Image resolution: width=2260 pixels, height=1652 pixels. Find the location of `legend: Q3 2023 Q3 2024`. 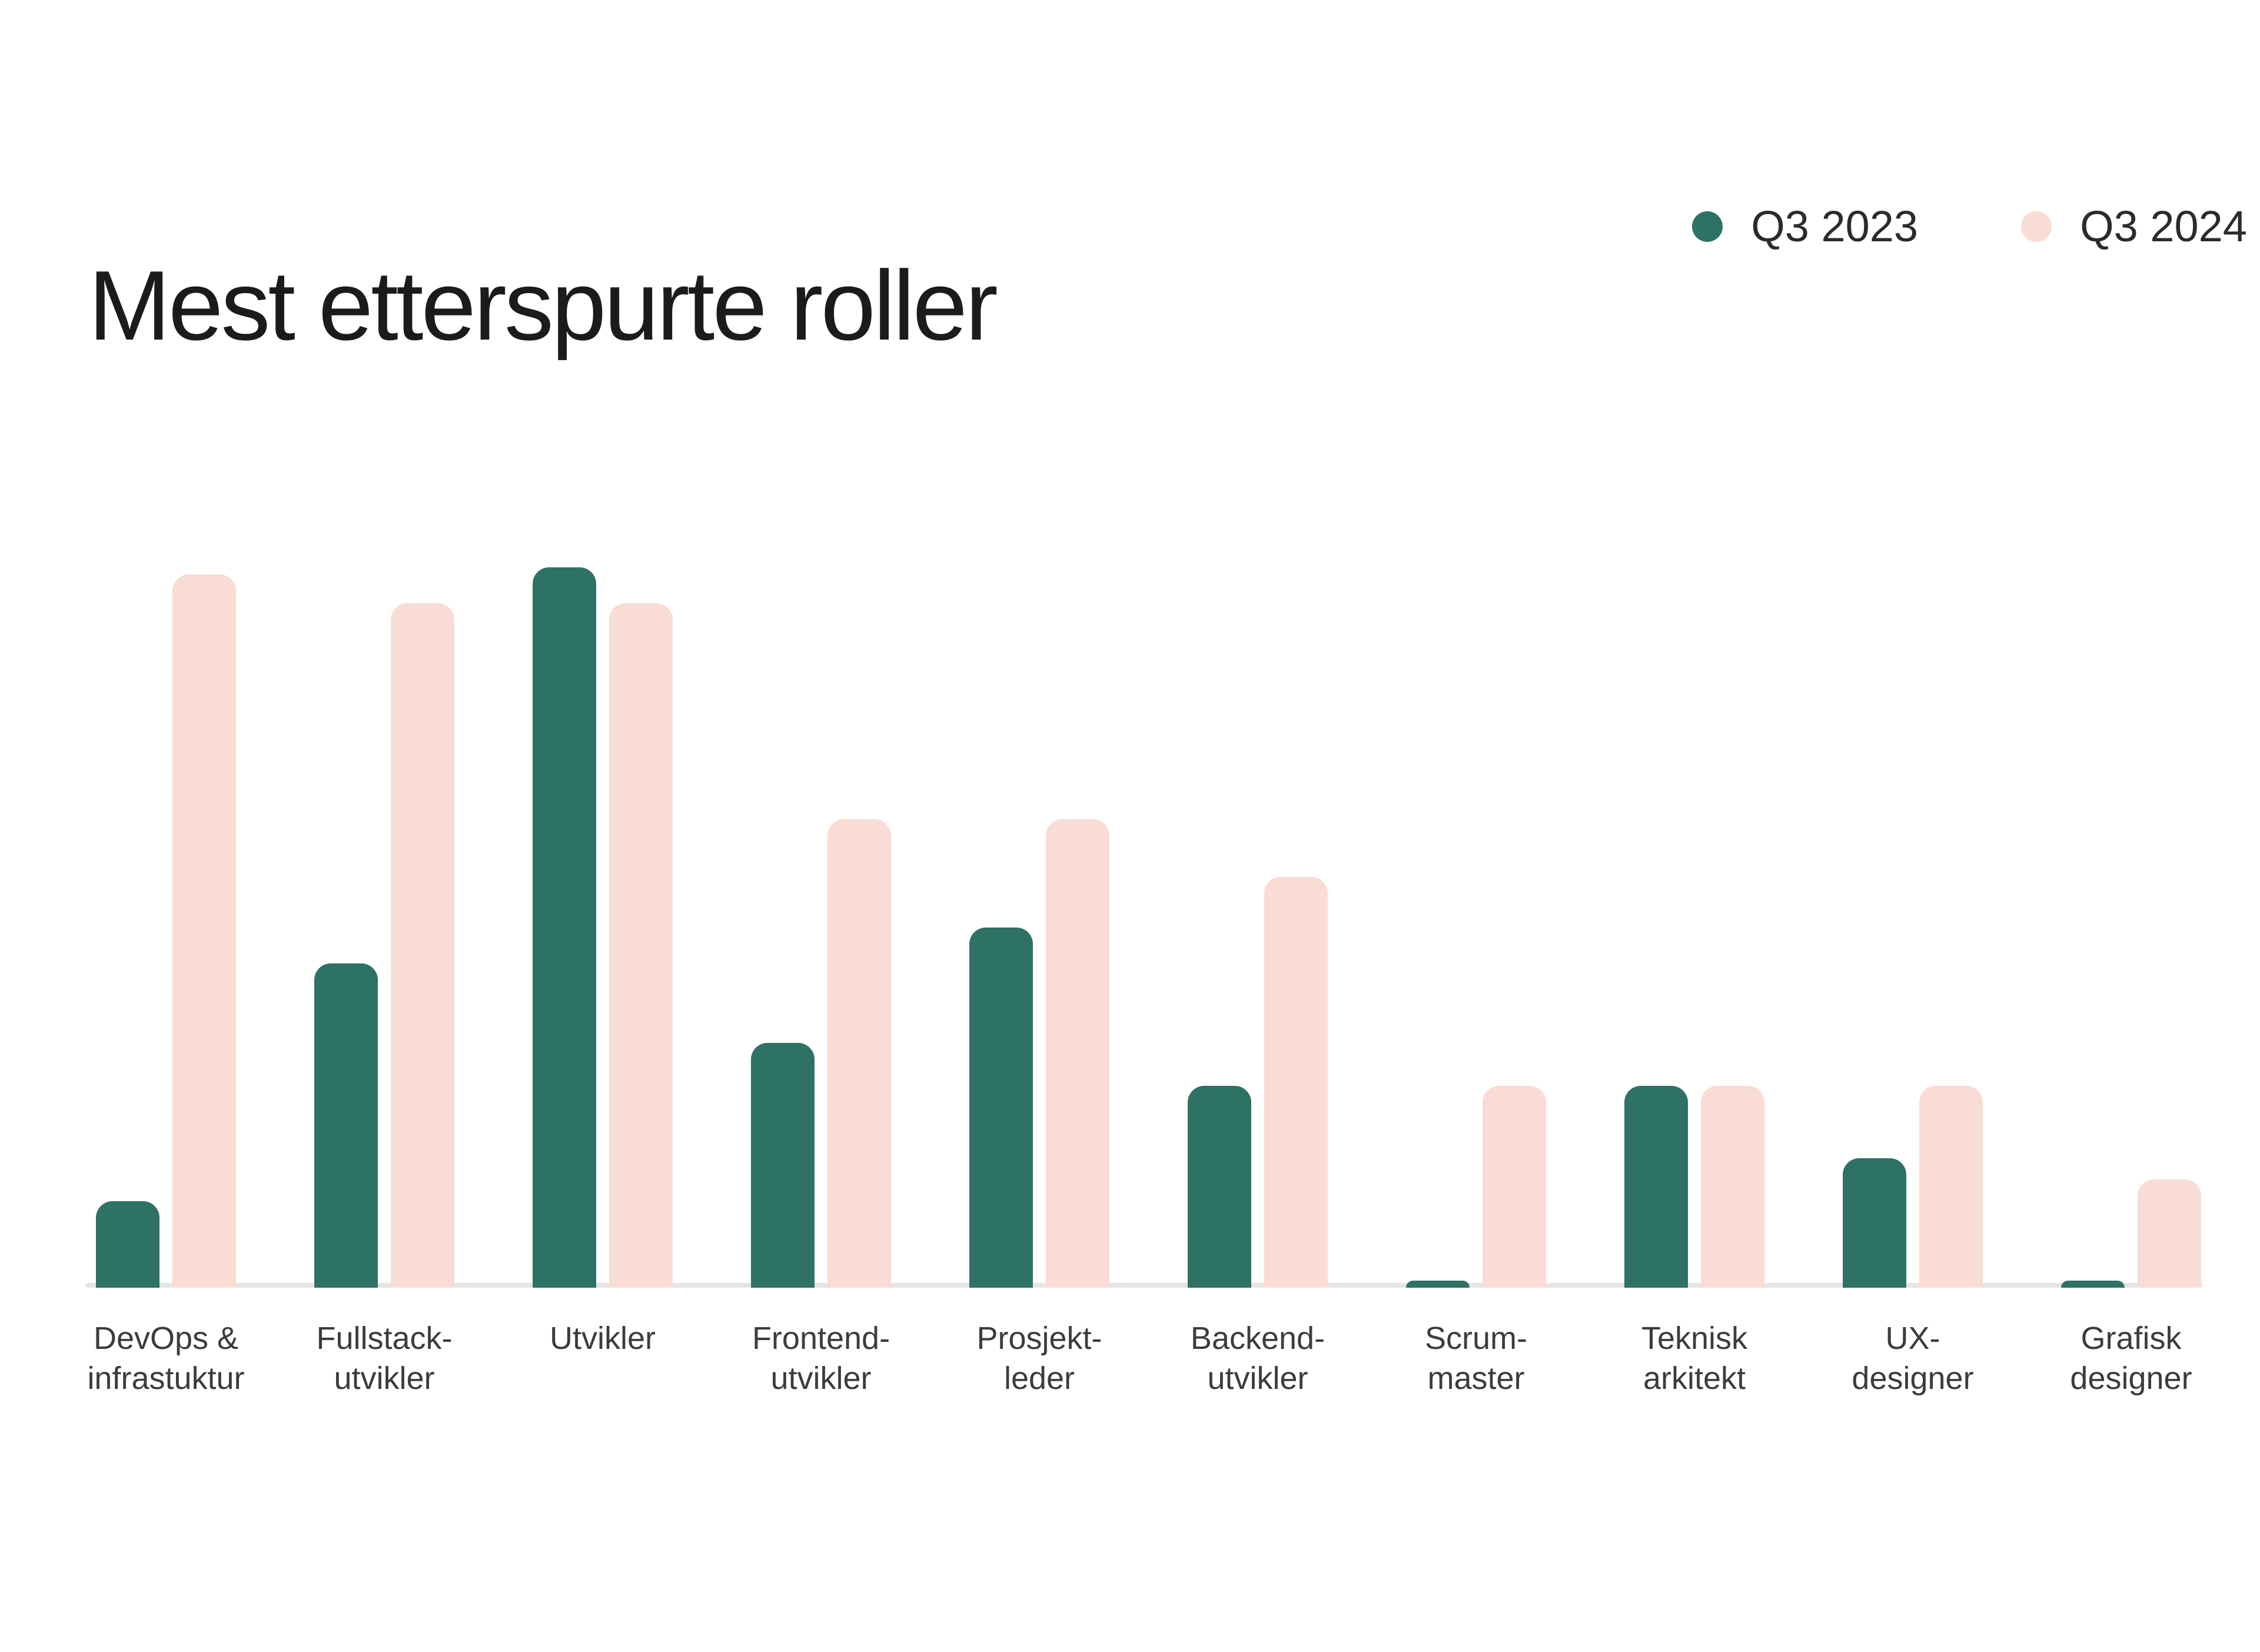

legend: Q3 2023 Q3 2024 is located at coordinates (1969, 226).